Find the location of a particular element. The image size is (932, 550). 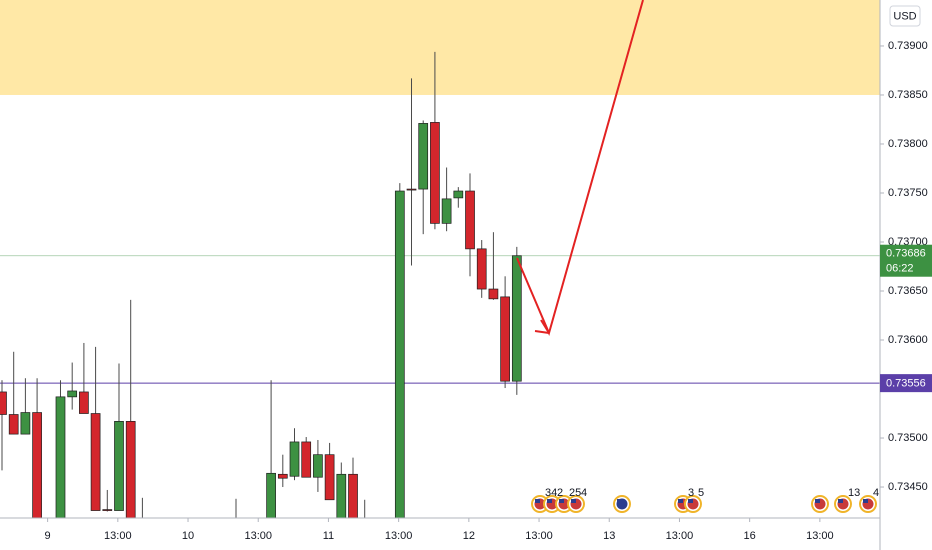

last-price-box is located at coordinates (906, 260).